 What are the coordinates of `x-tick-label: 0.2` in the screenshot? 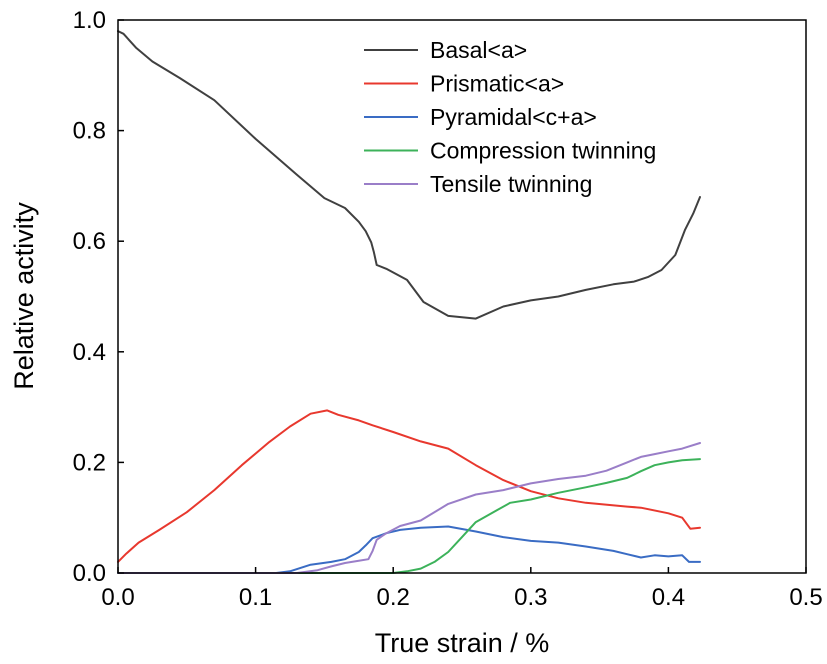 It's located at (393, 597).